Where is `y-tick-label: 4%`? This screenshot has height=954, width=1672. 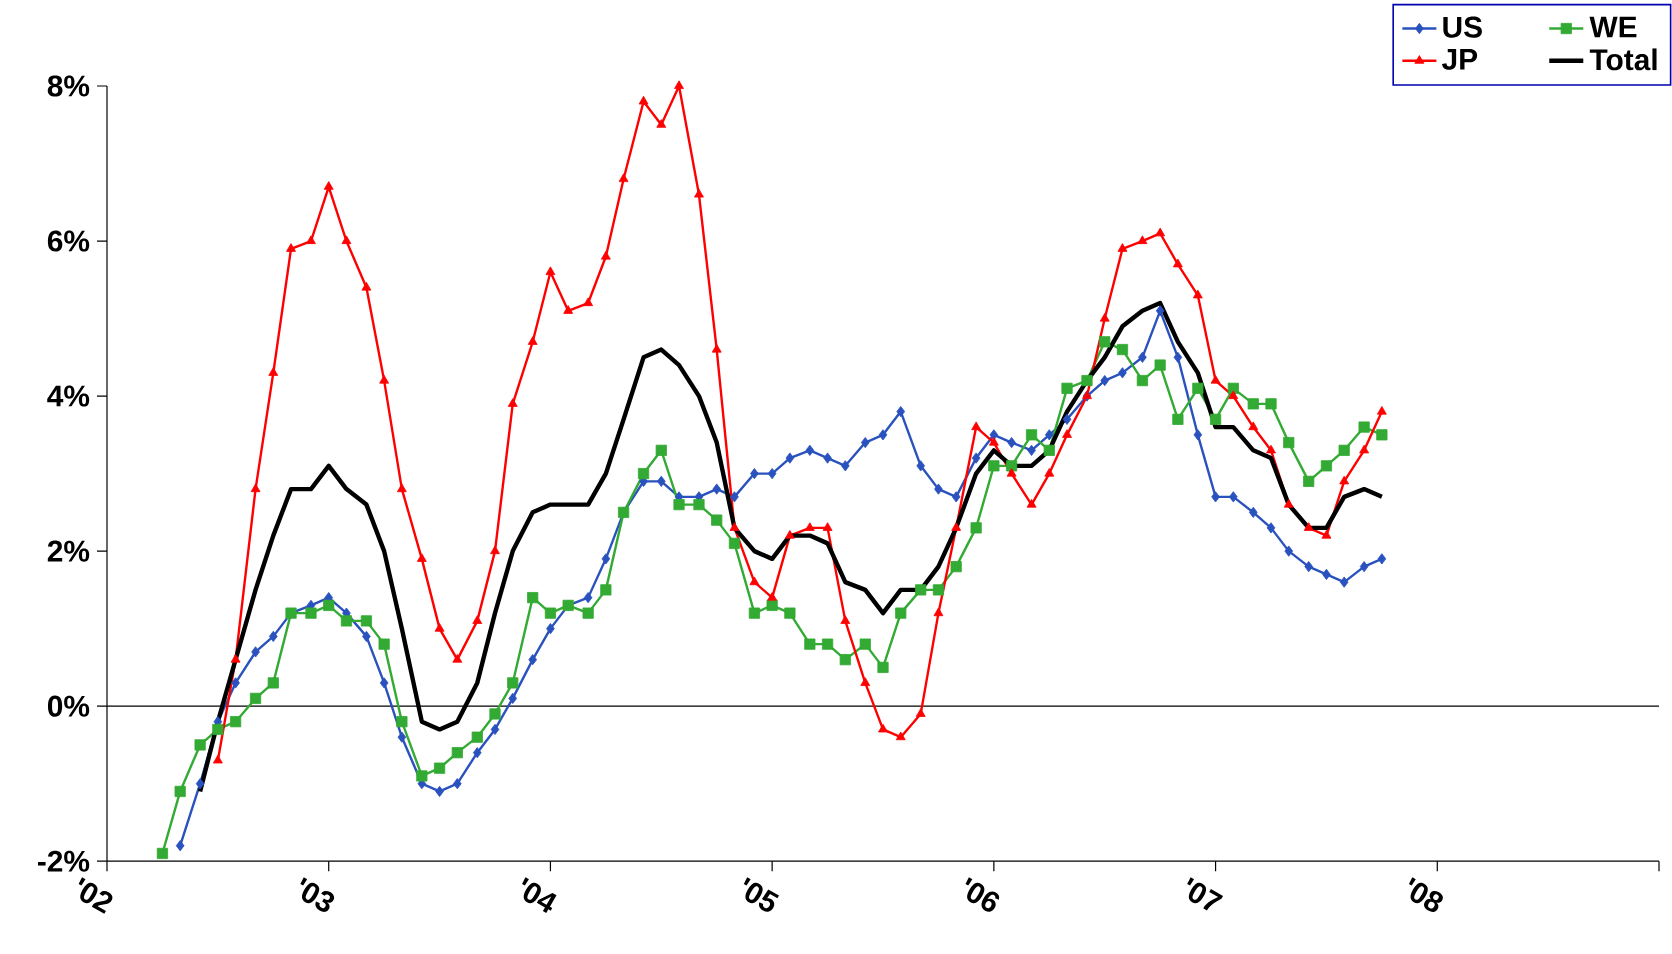 y-tick-label: 4% is located at coordinates (68, 396).